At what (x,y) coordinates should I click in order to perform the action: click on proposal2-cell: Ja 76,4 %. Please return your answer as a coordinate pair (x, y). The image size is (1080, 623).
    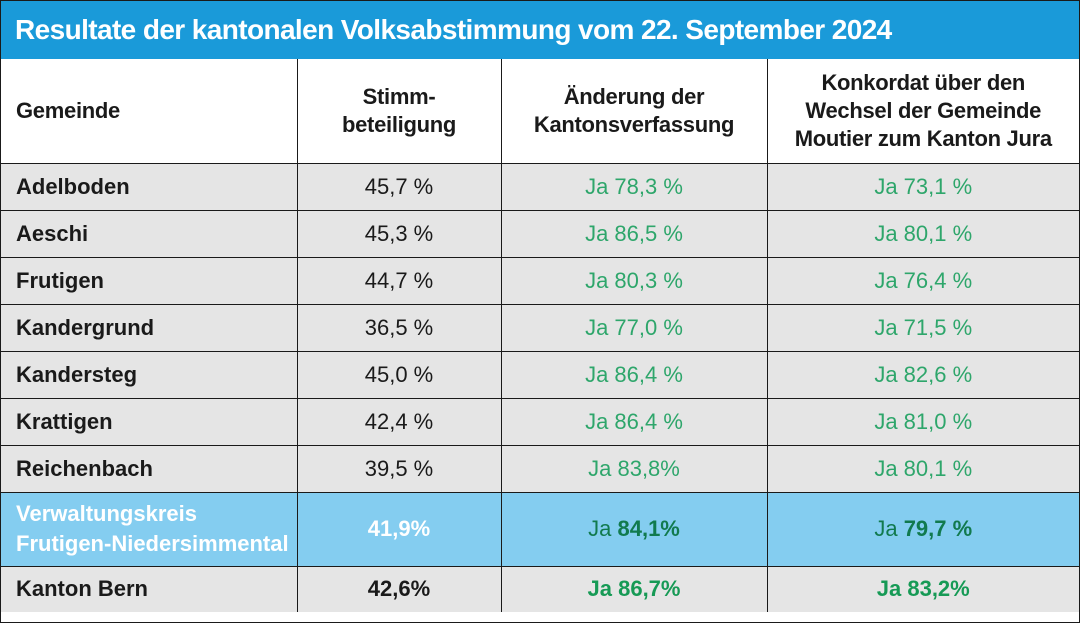
    Looking at the image, I should click on (923, 281).